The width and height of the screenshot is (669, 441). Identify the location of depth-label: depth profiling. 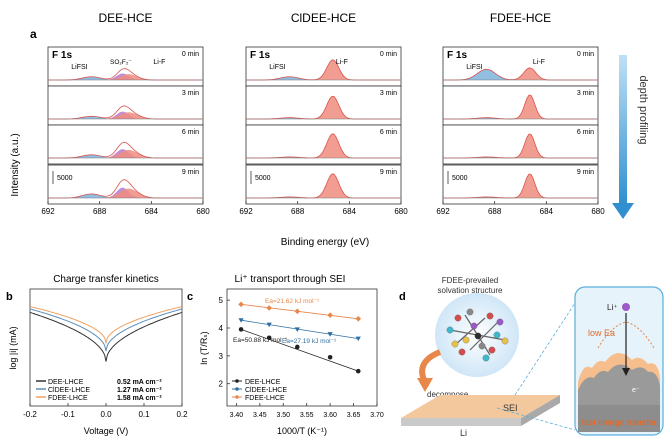
(643, 109).